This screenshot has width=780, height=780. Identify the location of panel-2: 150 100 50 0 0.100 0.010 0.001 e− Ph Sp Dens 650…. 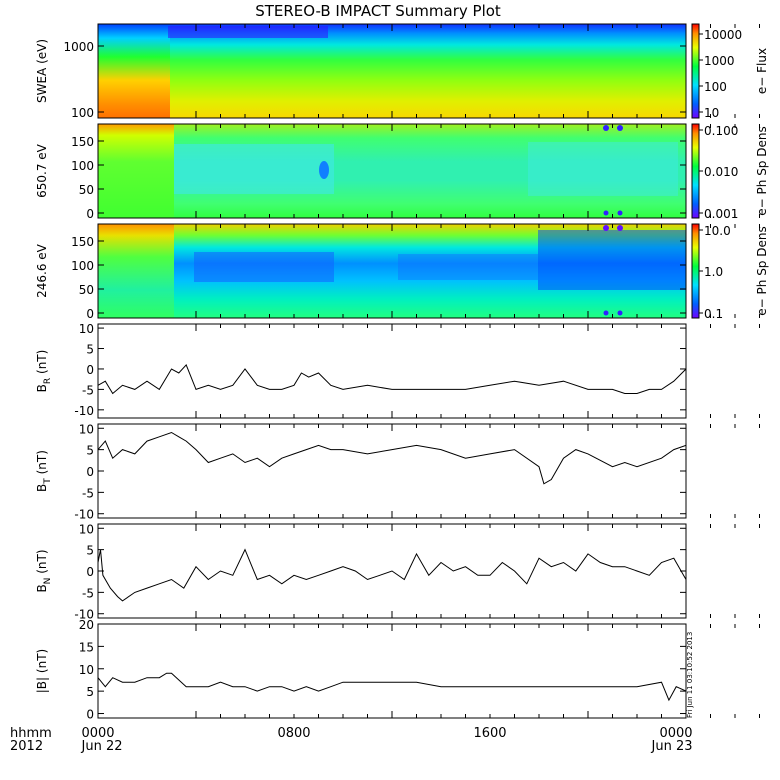
(402, 172).